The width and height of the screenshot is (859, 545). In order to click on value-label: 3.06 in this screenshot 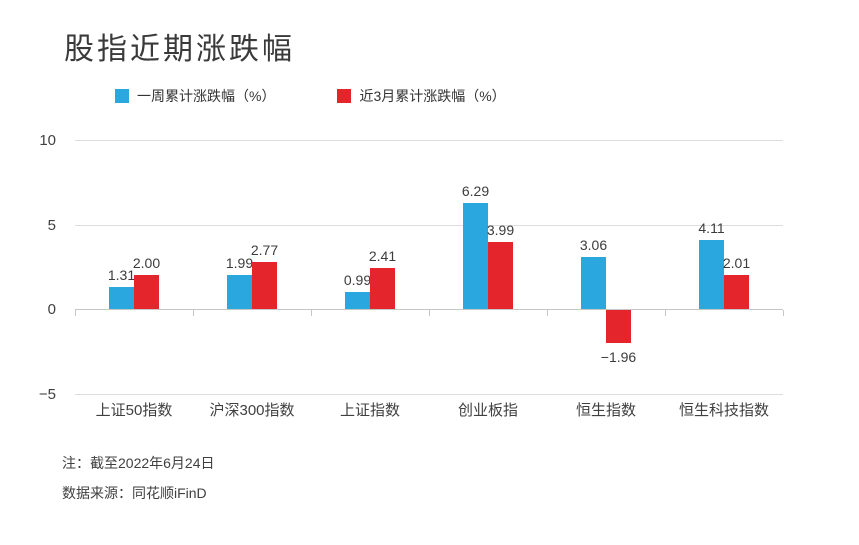, I will do `click(593, 245)`.